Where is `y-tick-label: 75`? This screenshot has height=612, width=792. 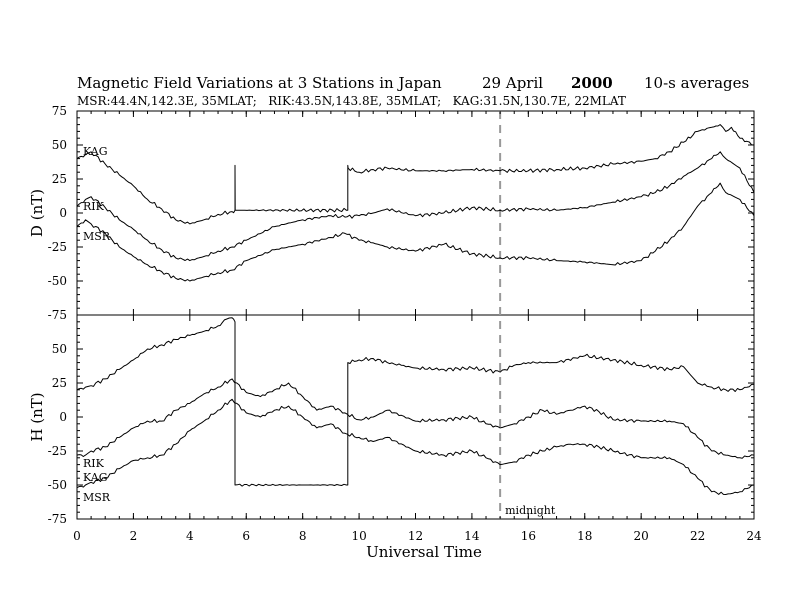
y-tick-label: 75 is located at coordinates (59, 111).